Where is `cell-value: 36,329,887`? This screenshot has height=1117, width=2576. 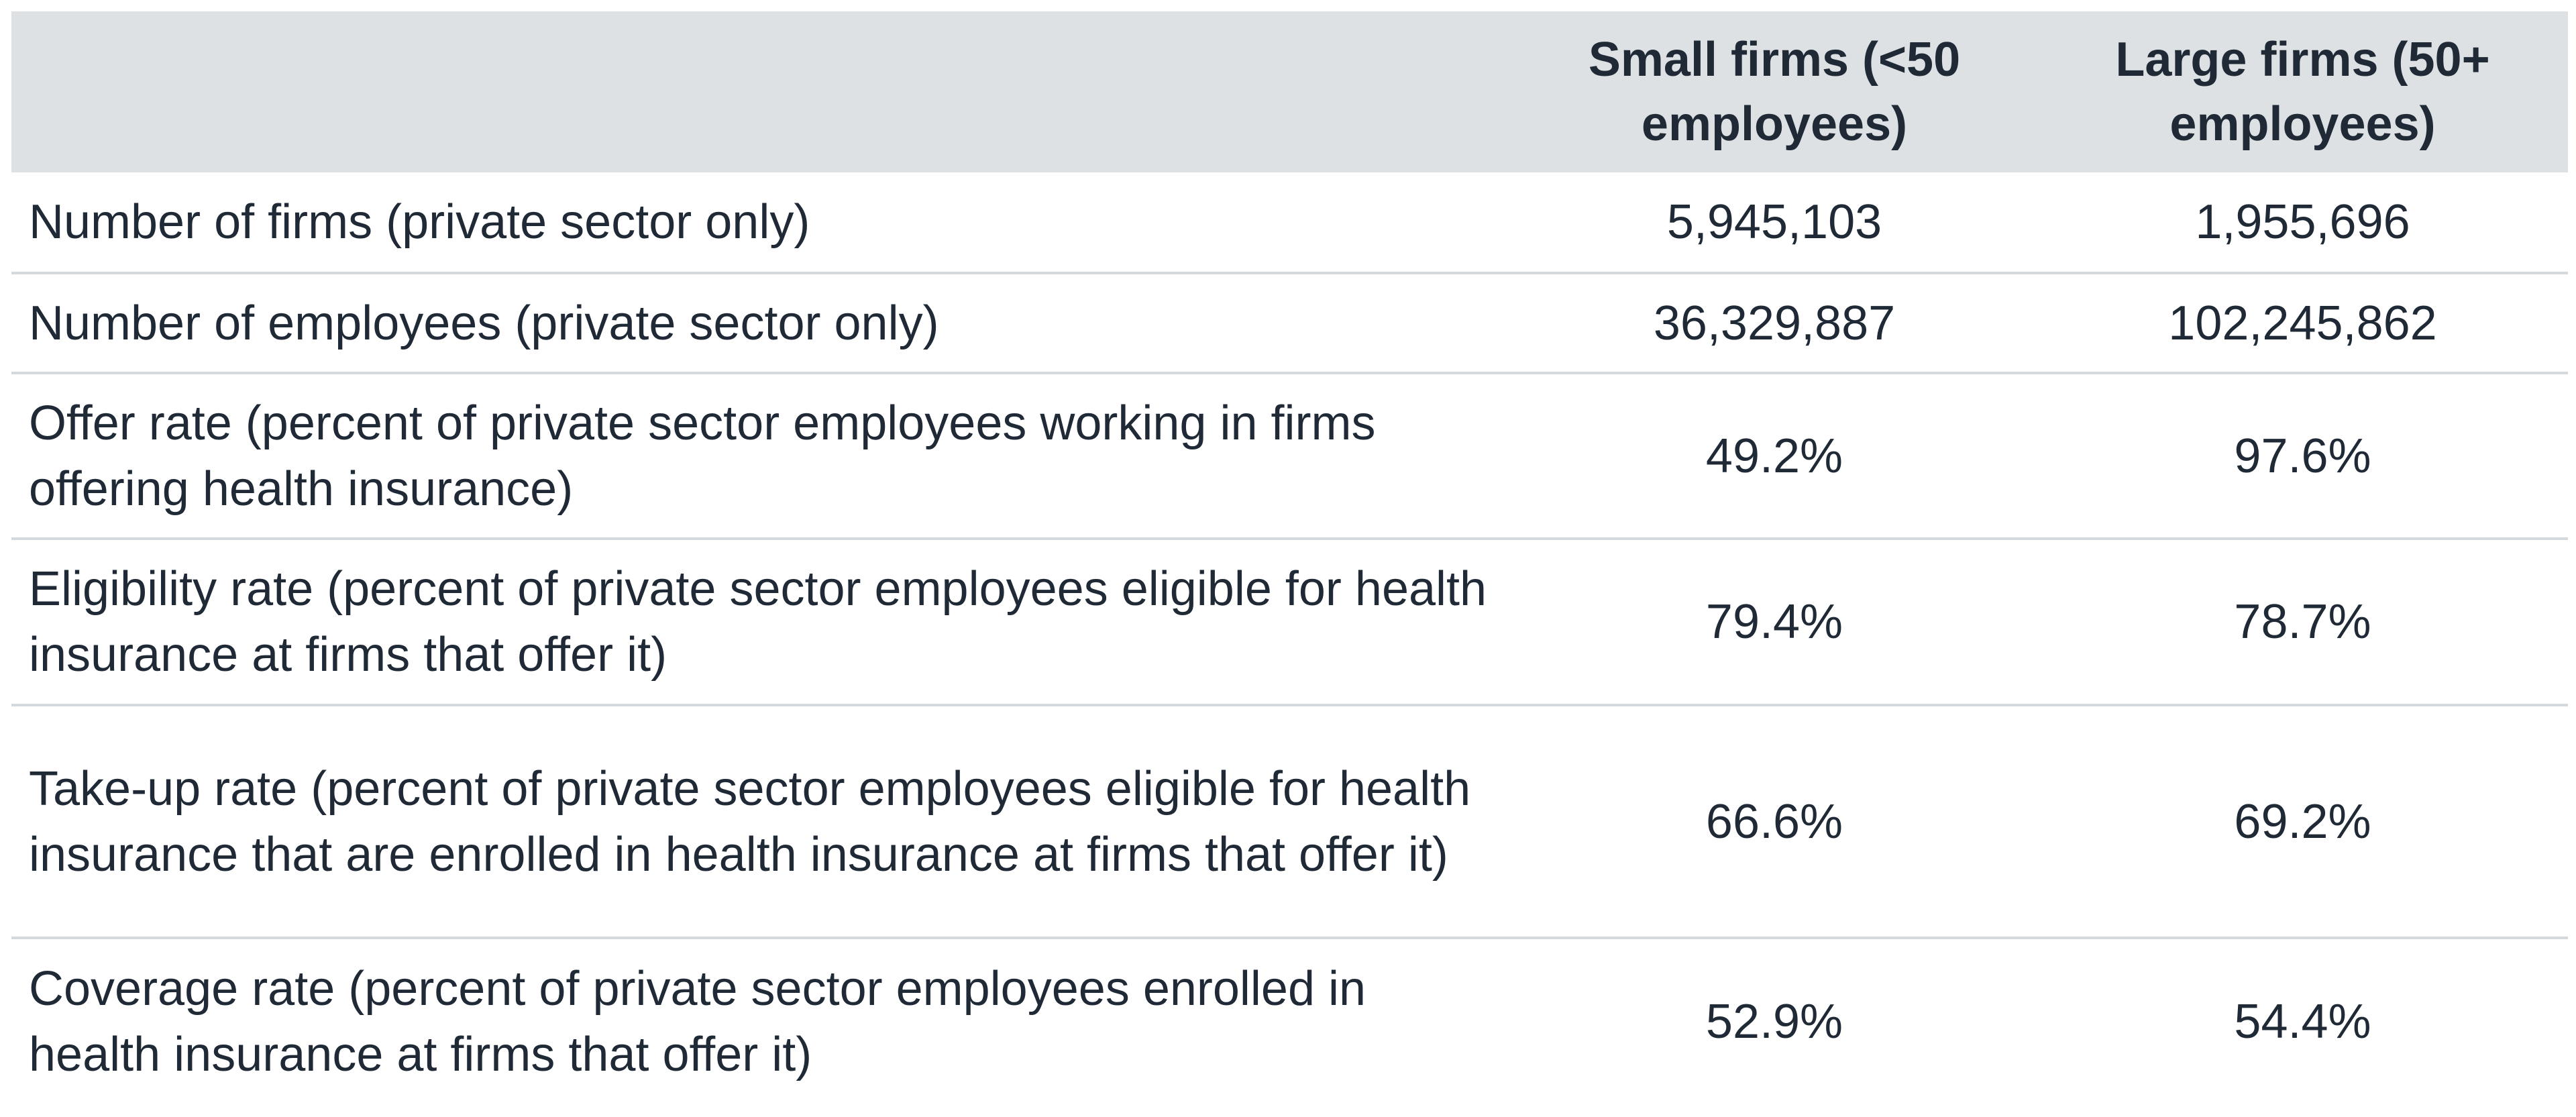 cell-value: 36,329,887 is located at coordinates (1774, 323).